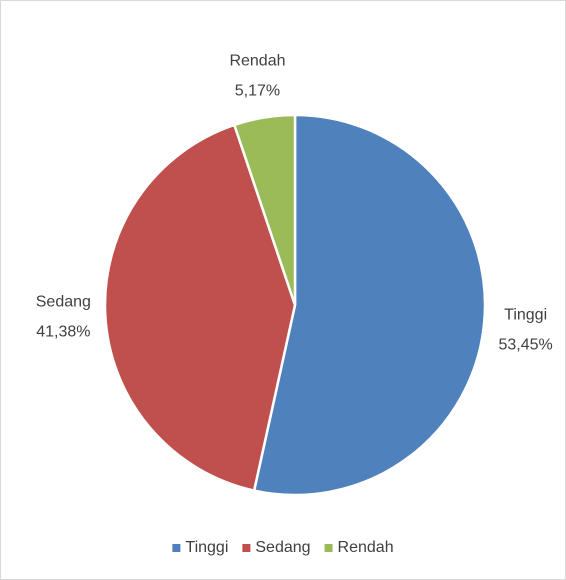  I want to click on slice-value-label: 5,17%, so click(257, 90).